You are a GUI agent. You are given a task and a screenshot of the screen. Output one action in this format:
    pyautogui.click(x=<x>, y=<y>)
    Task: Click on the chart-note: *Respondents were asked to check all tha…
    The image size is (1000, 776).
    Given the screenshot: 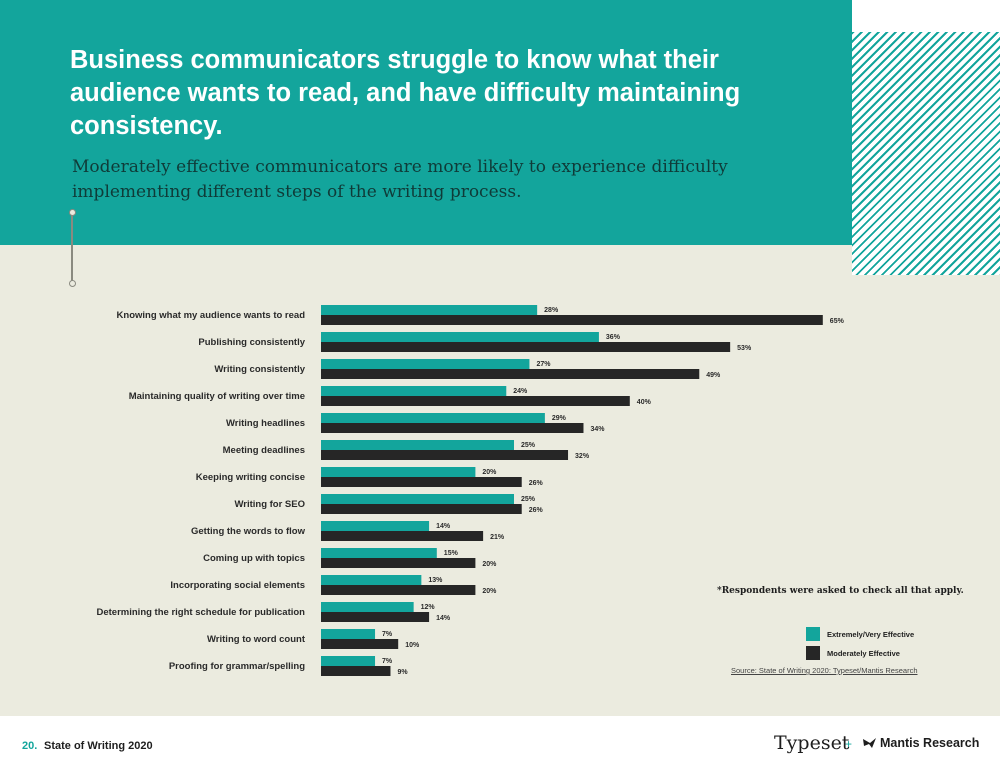 What is the action you would take?
    pyautogui.click(x=840, y=591)
    